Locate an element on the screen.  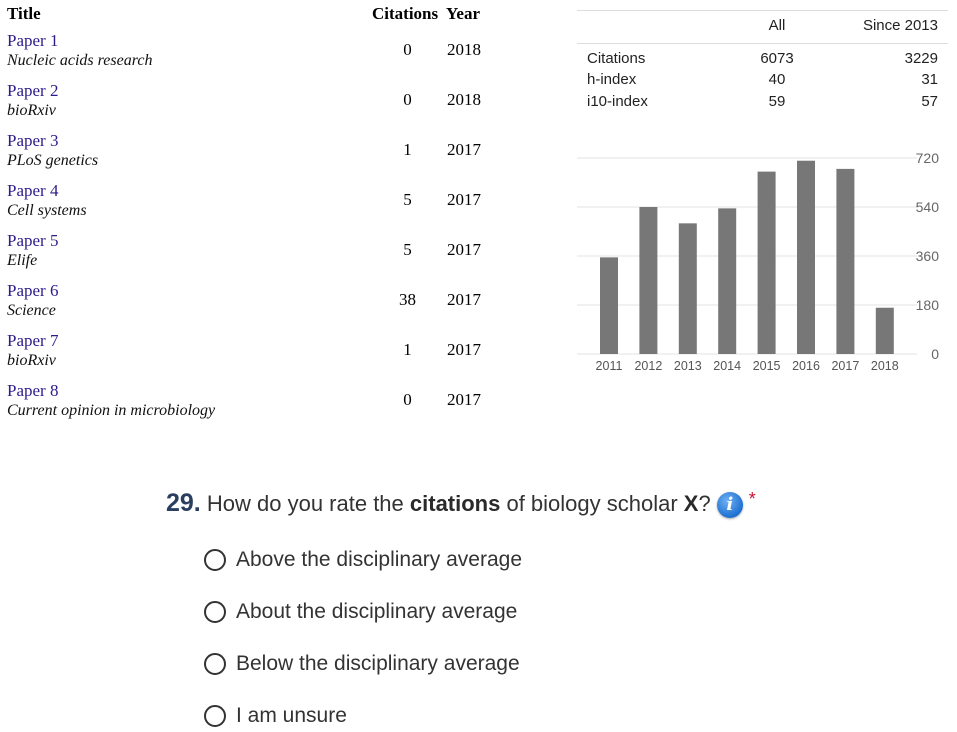
x-tick-label: 2018 is located at coordinates (885, 366).